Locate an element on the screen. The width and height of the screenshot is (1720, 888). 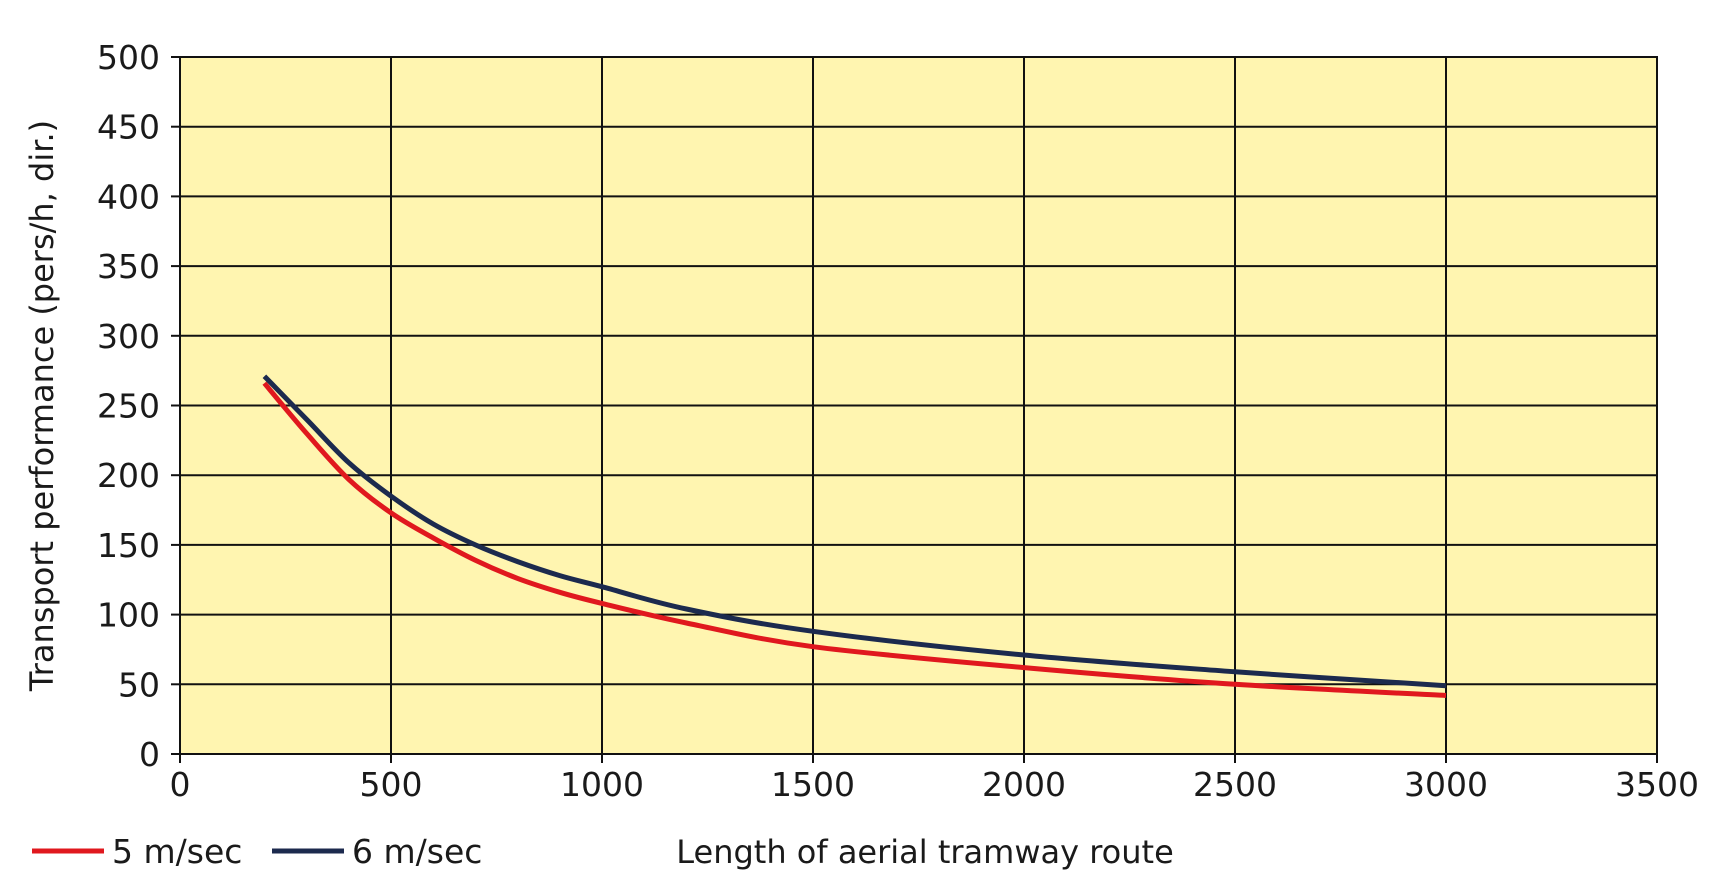
legend: 5 m/sec 6 m/sec is located at coordinates (257, 851).